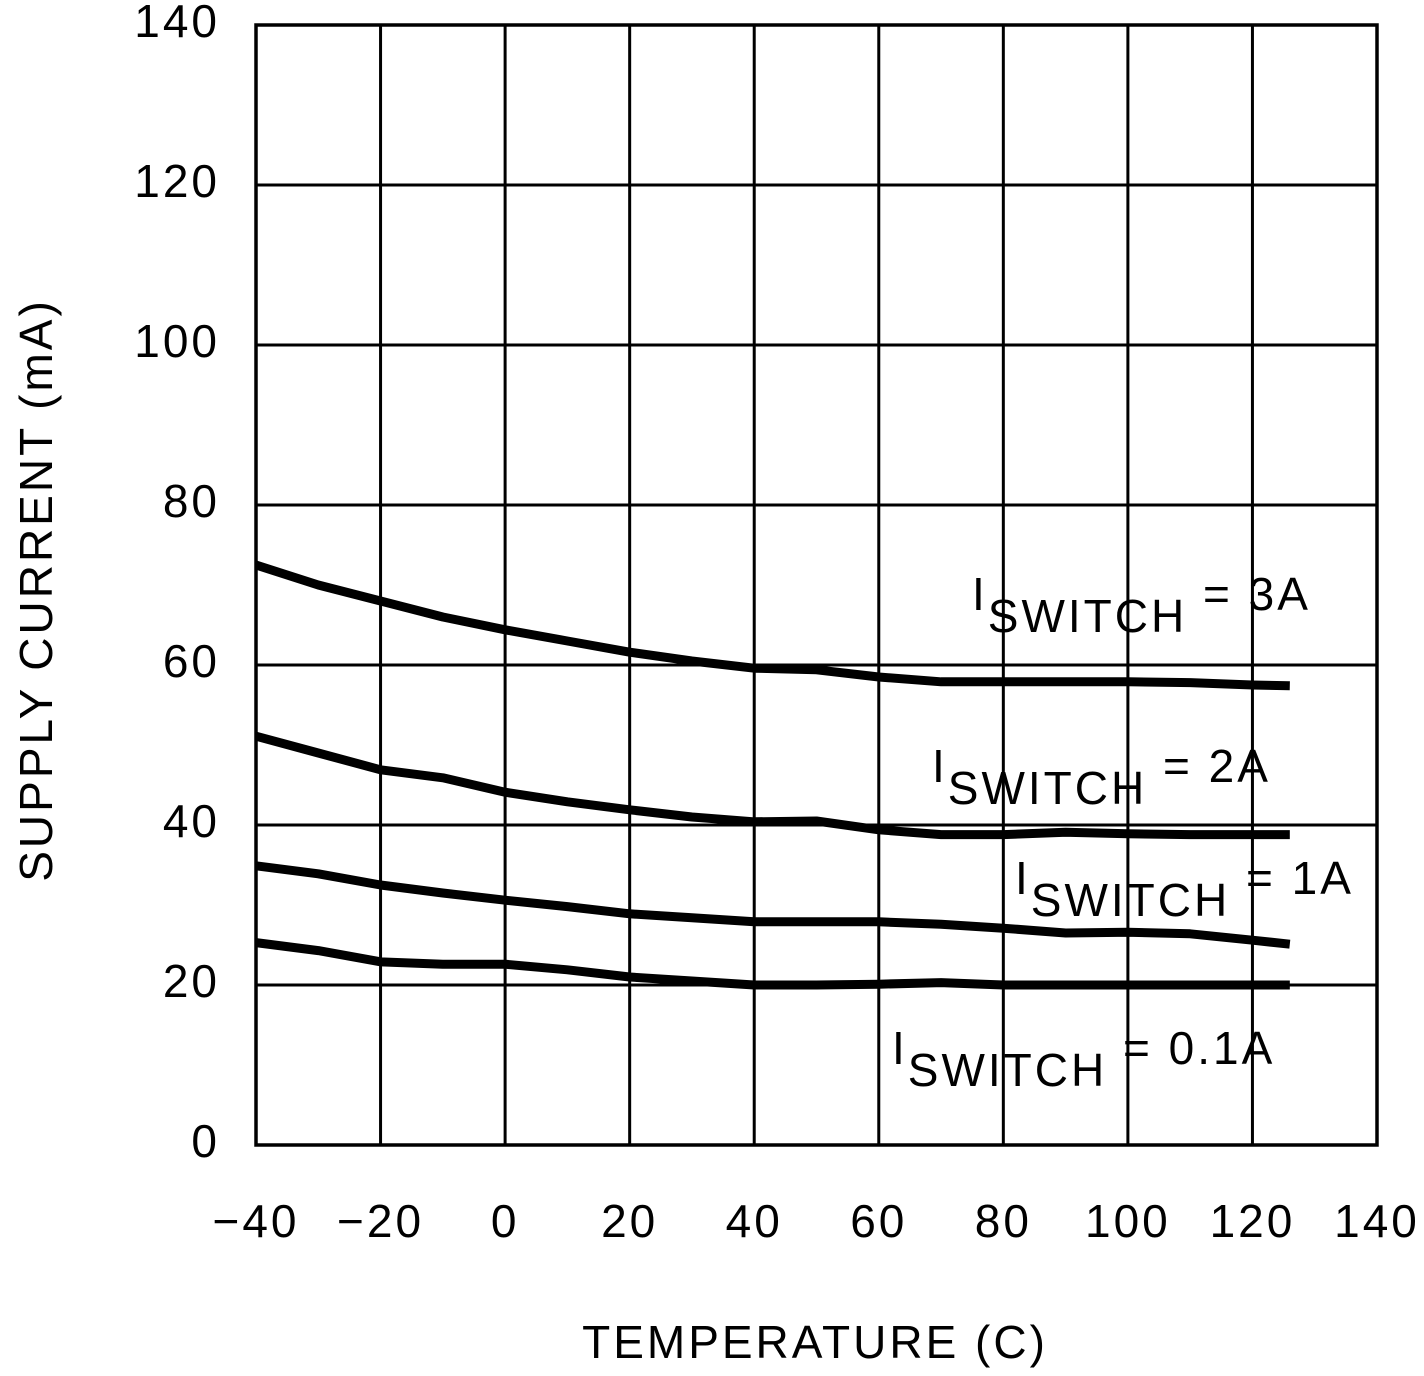 This screenshot has width=1424, height=1376. What do you see at coordinates (1191, 1048) in the screenshot?
I see `label-text: = 0.1A` at bounding box center [1191, 1048].